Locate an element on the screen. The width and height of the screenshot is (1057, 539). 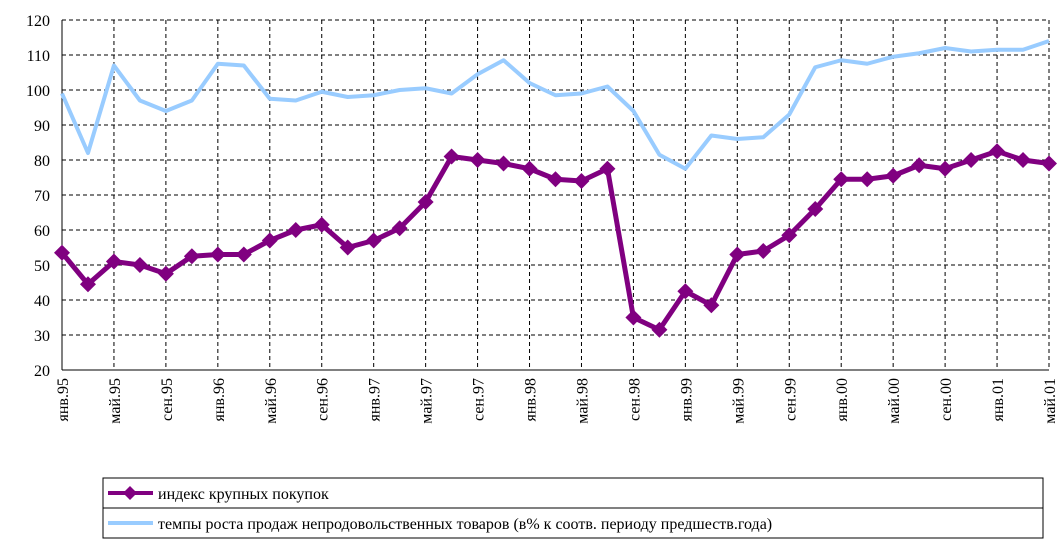
x-tick-label: янв.95 is located at coordinates (63, 399).